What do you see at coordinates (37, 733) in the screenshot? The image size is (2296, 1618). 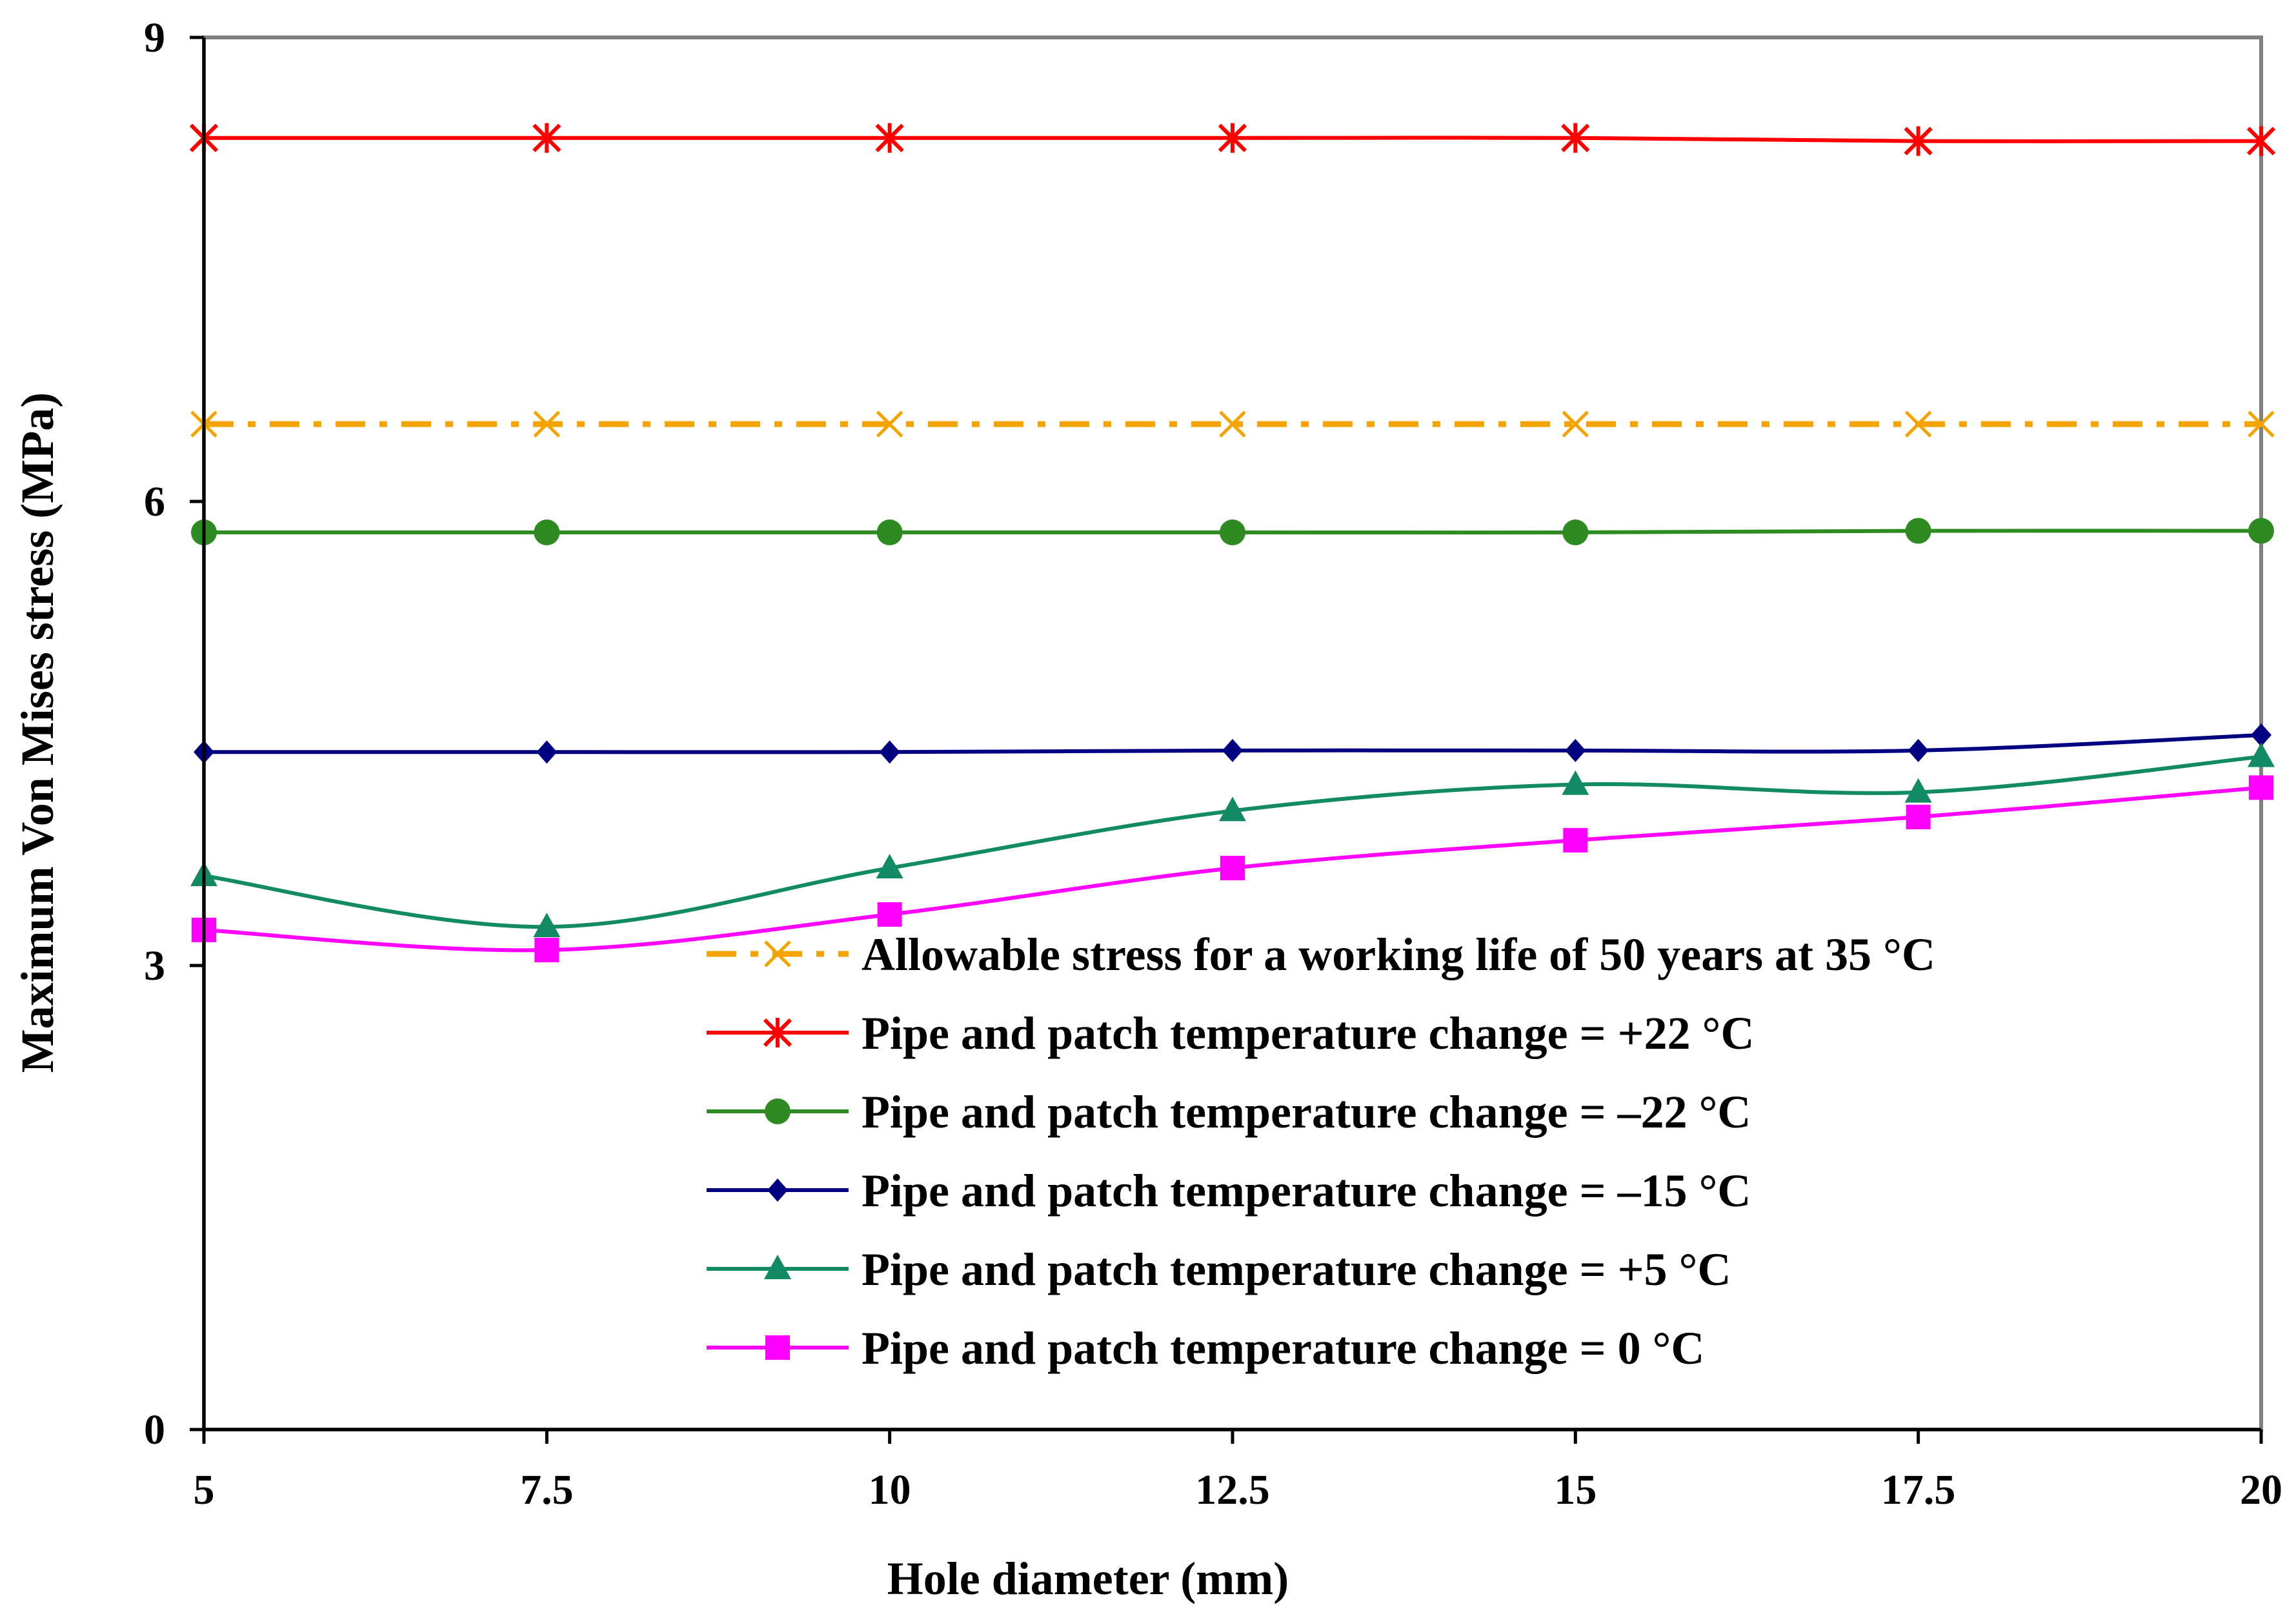 I see `y-axis-title: Maximum Von Mises stress (MPa)` at bounding box center [37, 733].